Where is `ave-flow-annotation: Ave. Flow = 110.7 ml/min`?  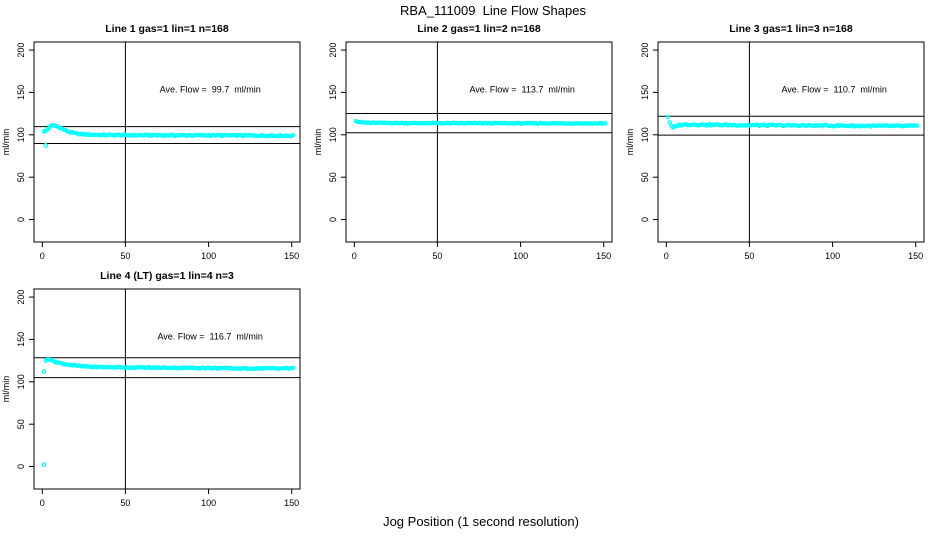
ave-flow-annotation: Ave. Flow = 110.7 ml/min is located at coordinates (833, 89).